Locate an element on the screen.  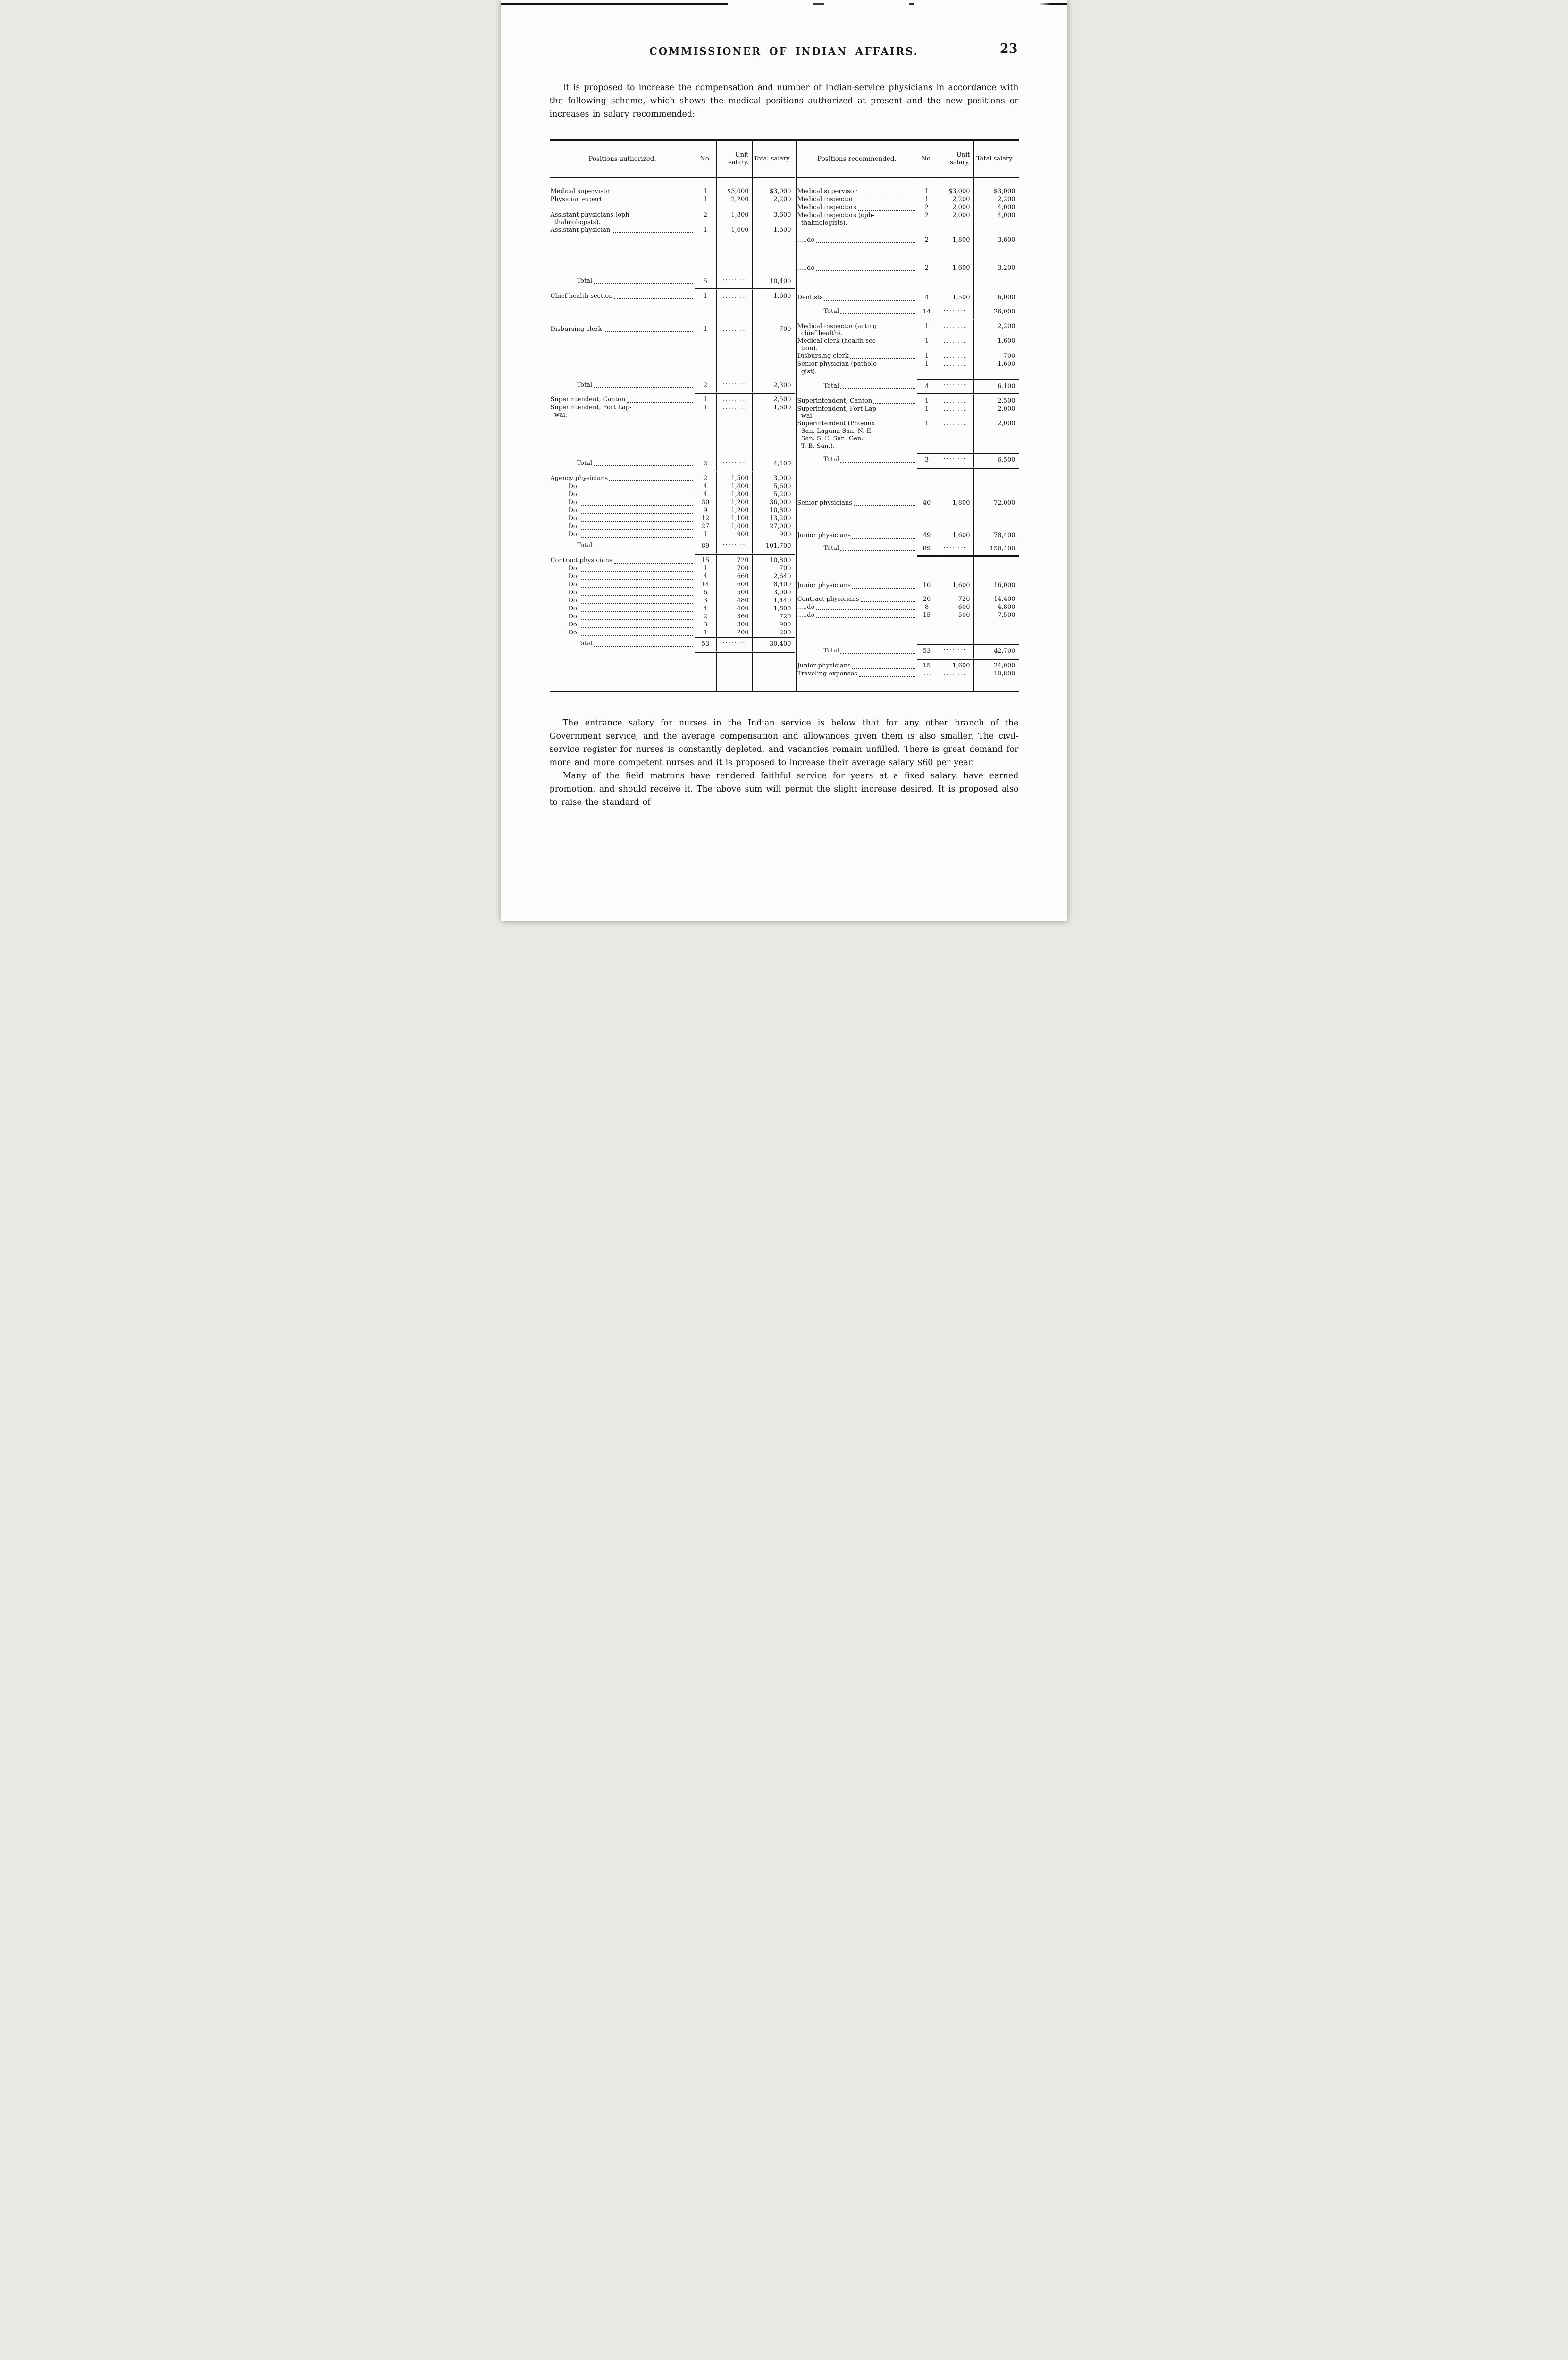
cell-value: 15 is located at coordinates (926, 666).